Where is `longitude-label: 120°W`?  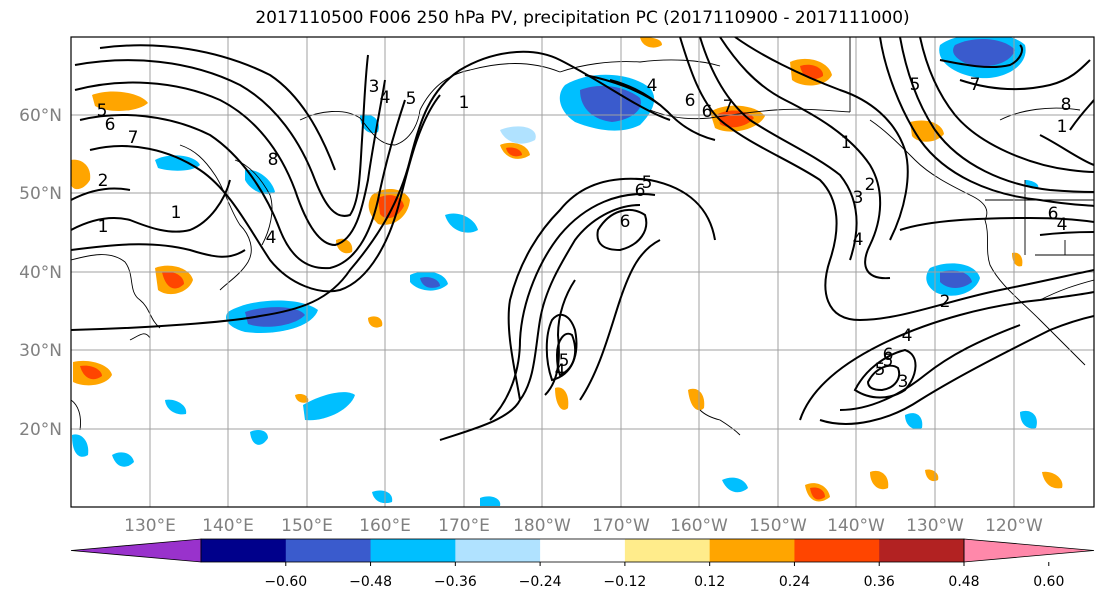
longitude-label: 120°W is located at coordinates (1014, 526).